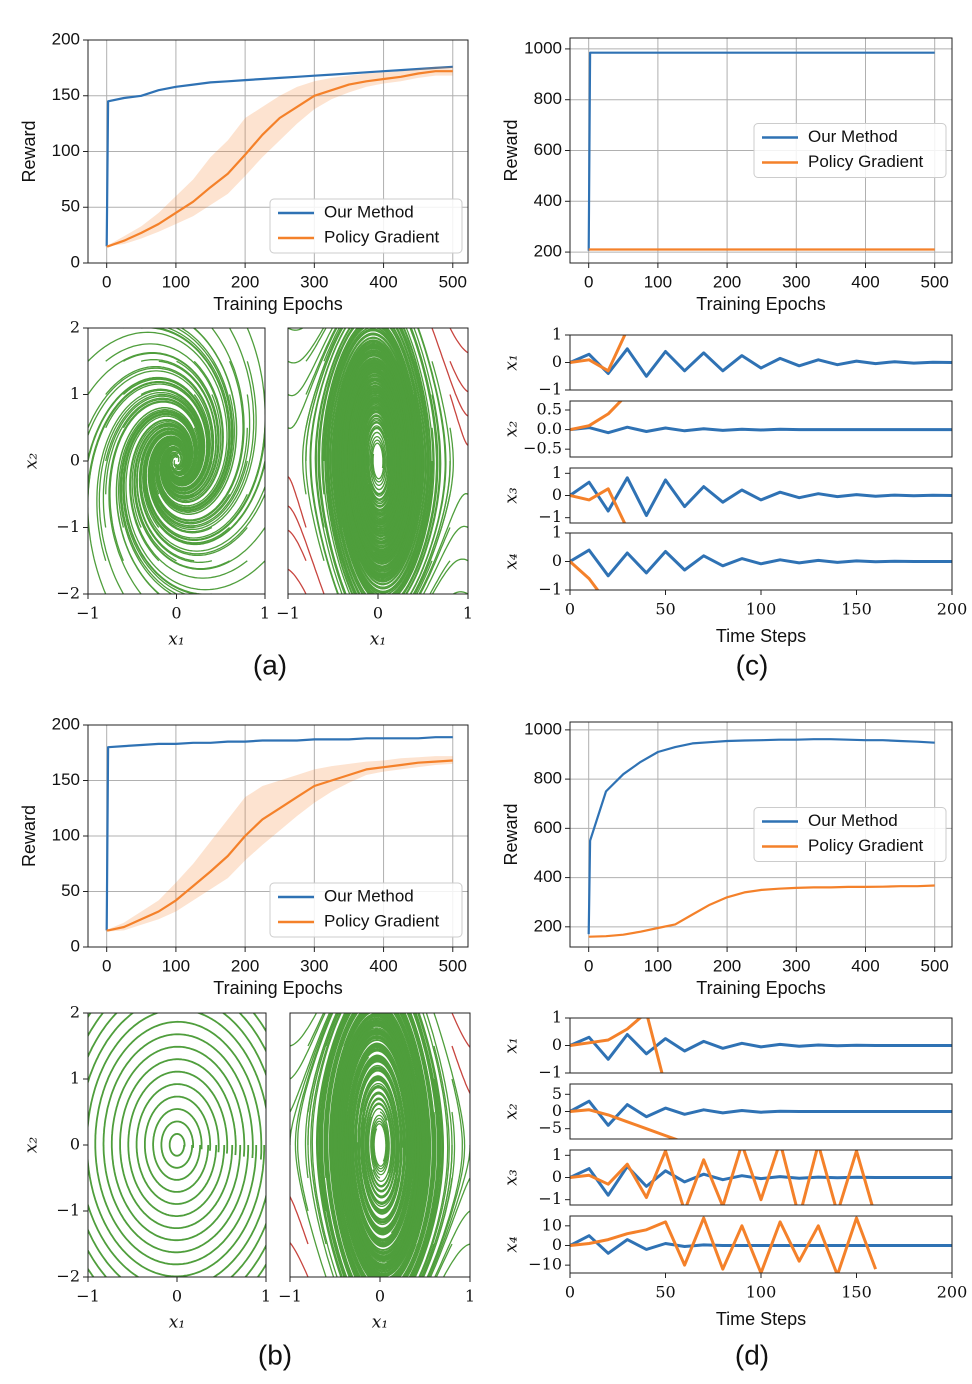 The image size is (972, 1384). I want to click on panel: −505 x₂, so click(727, 1111).